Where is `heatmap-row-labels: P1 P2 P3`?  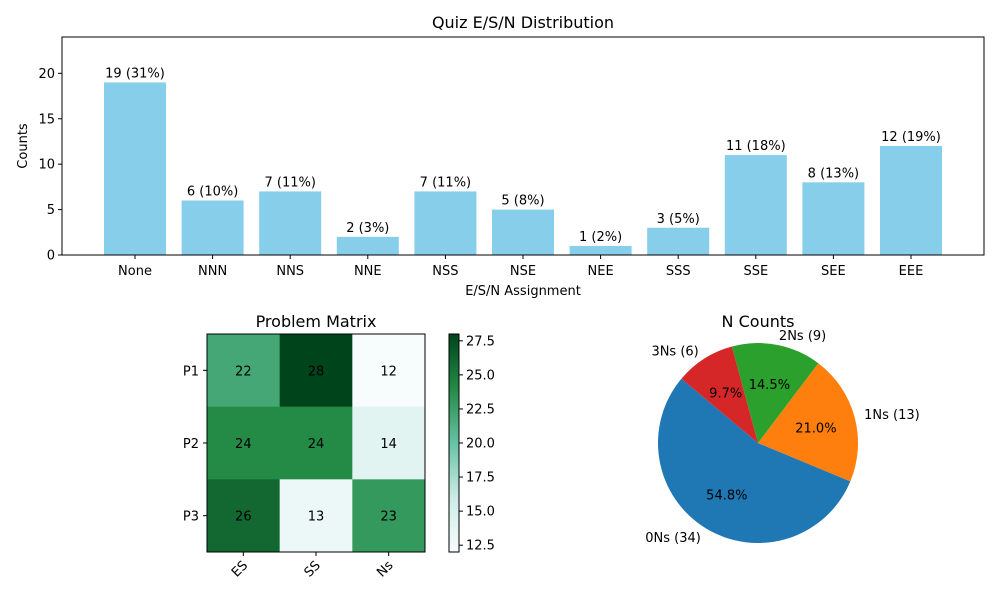 heatmap-row-labels: P1 P2 P3 is located at coordinates (195, 444).